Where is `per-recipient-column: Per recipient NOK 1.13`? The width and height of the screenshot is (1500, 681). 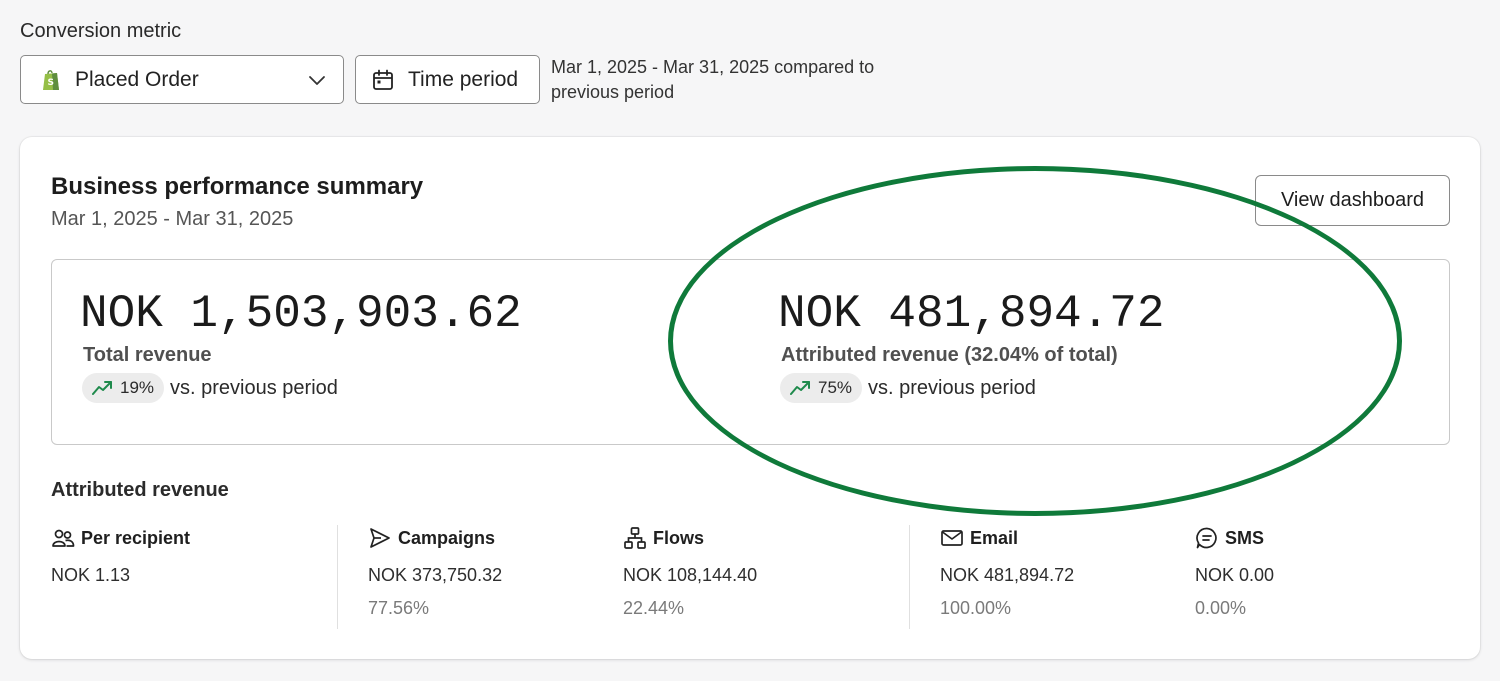 per-recipient-column: Per recipient NOK 1.13 is located at coordinates (121, 556).